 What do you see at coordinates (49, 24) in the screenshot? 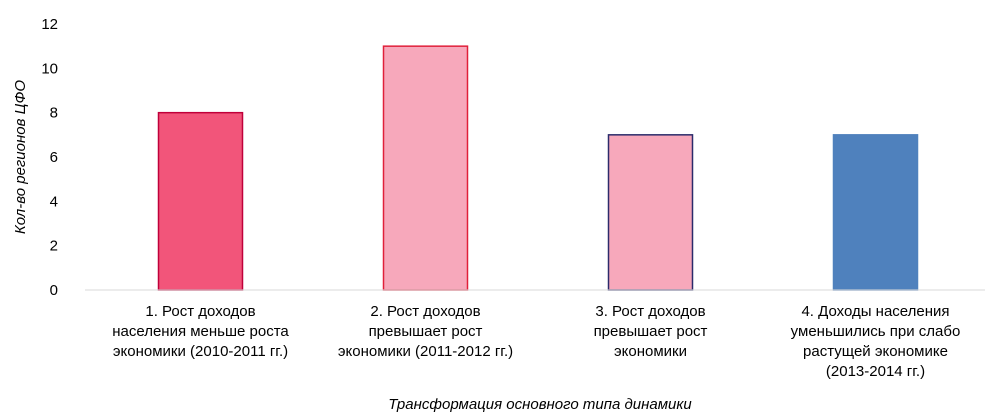
I see `y-tick-label: 12` at bounding box center [49, 24].